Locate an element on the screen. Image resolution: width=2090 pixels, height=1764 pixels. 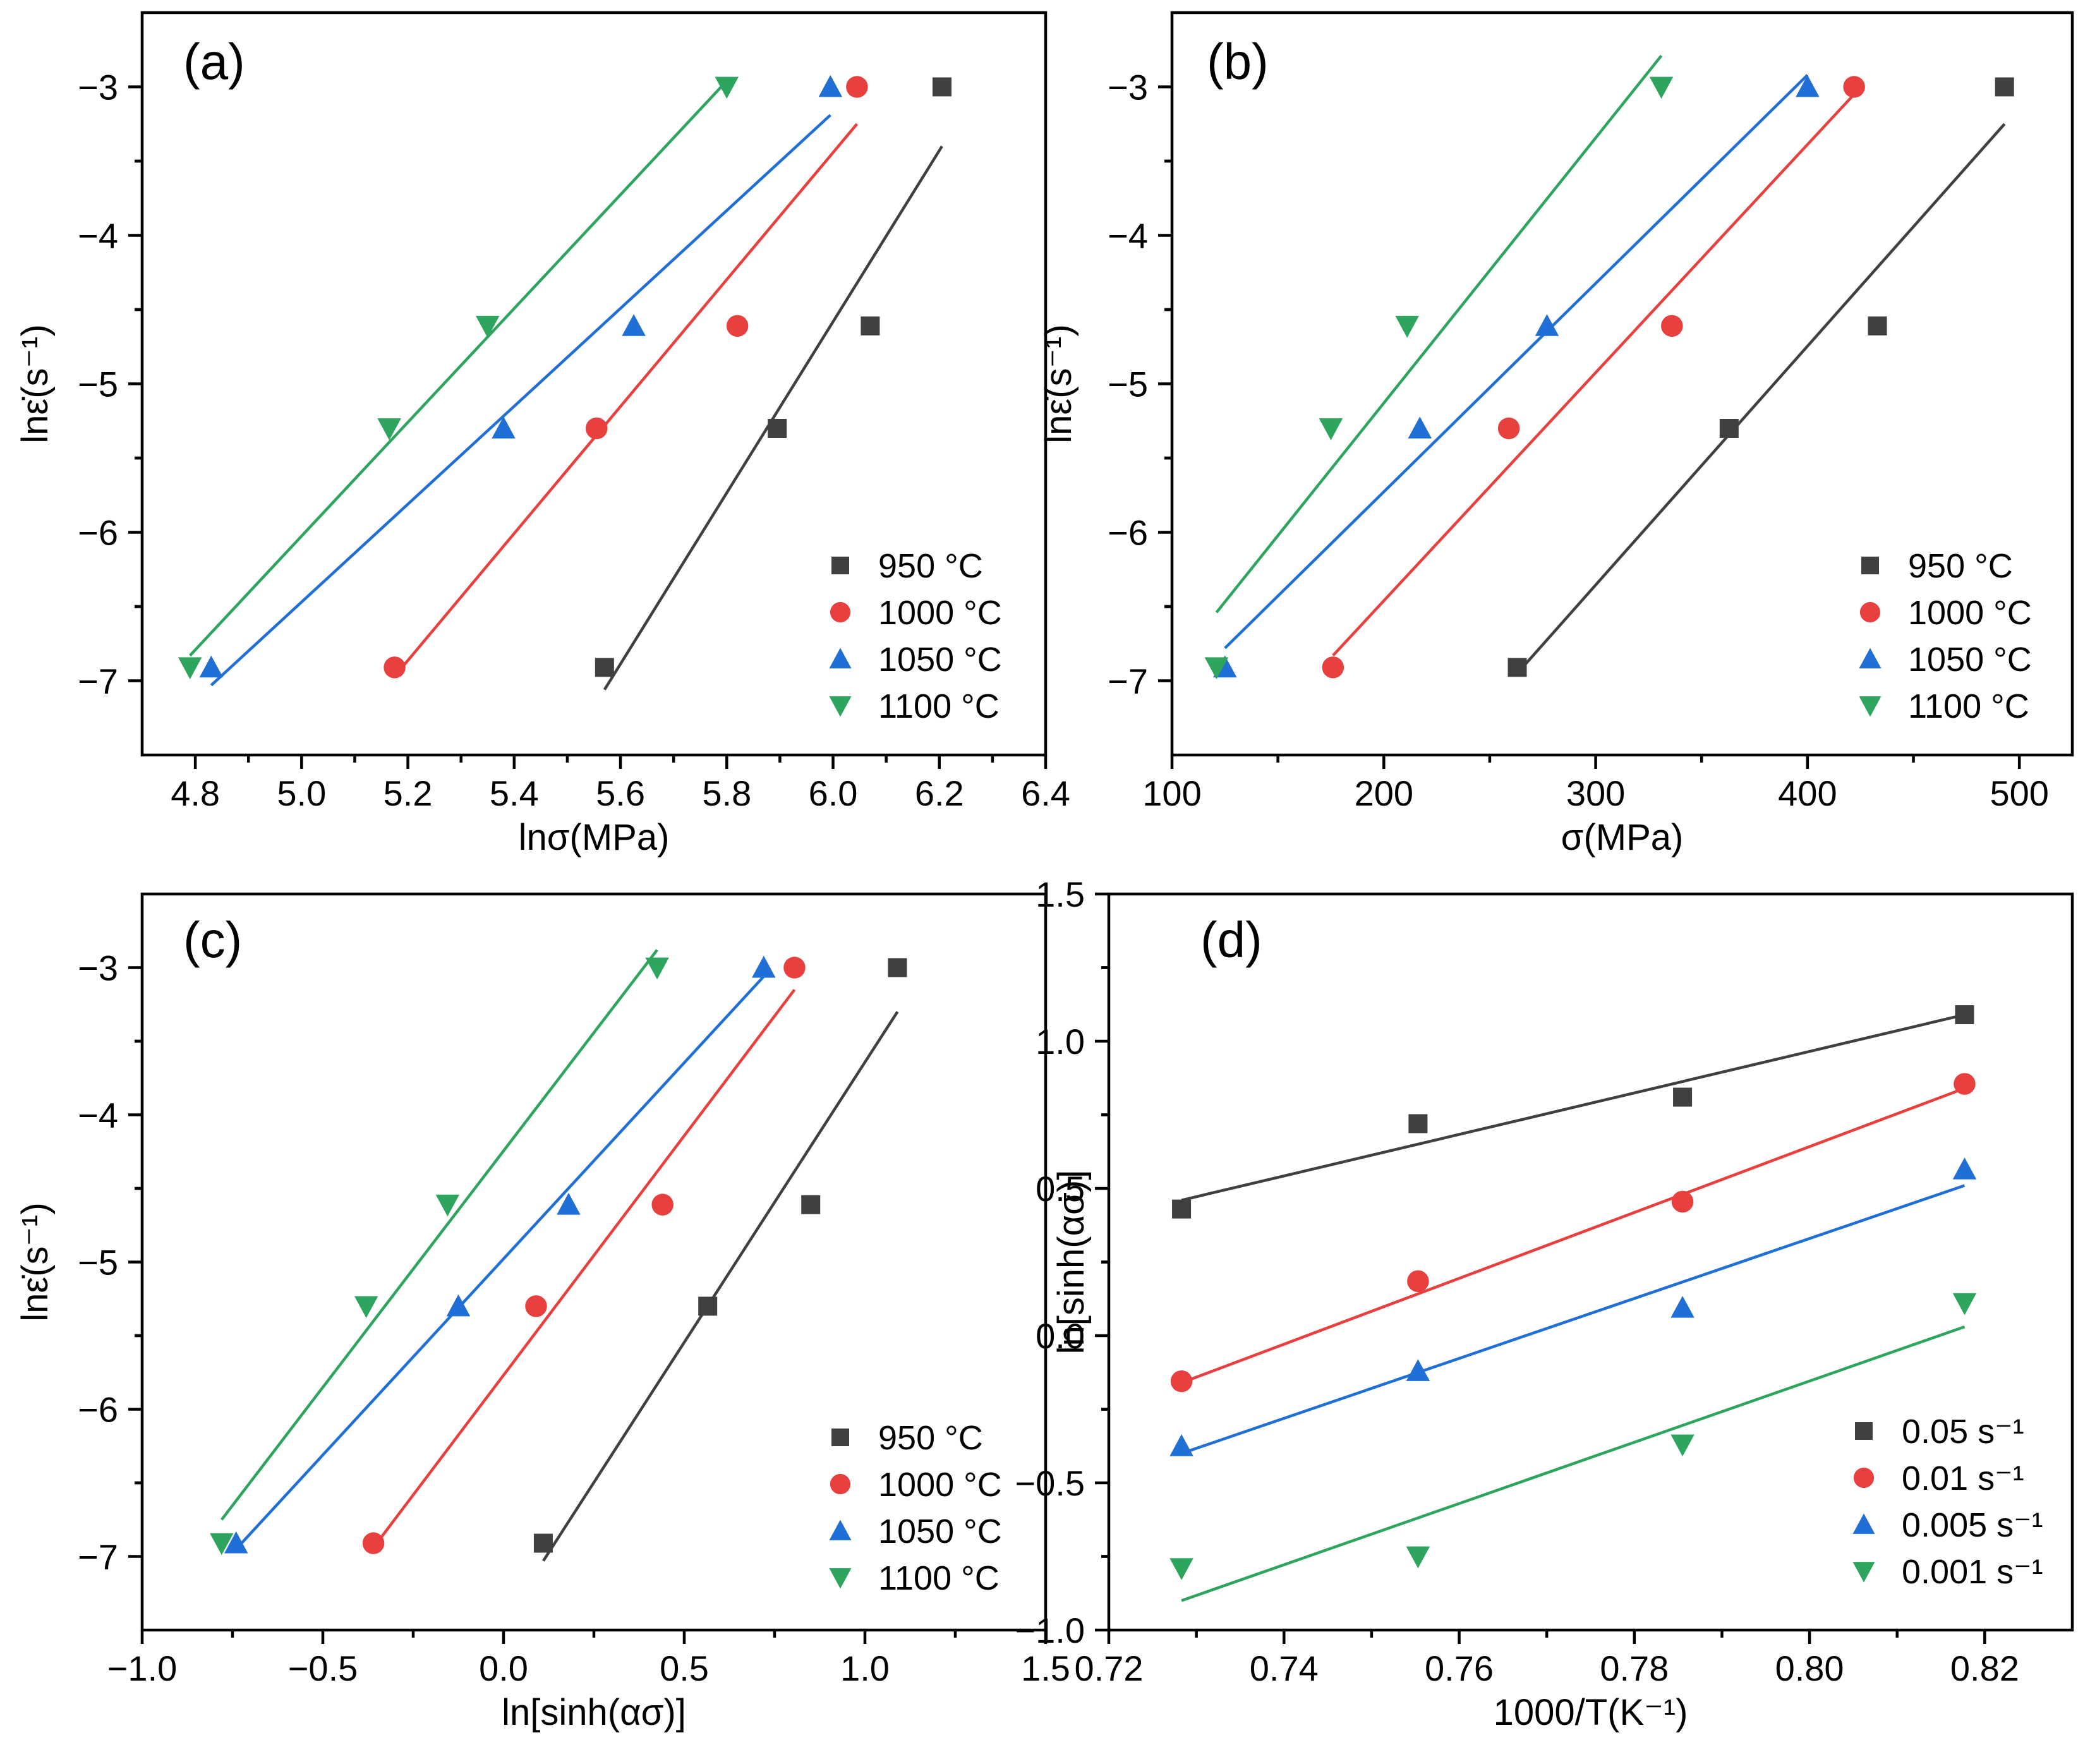
x-tick-label: 5.6 is located at coordinates (620, 793).